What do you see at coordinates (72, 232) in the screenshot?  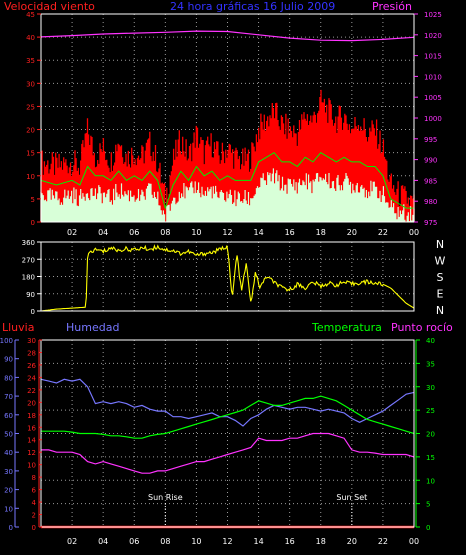 I see `wind-speed-x-tick-label: 02` at bounding box center [72, 232].